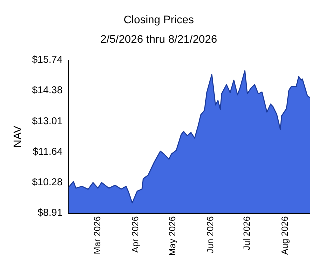 The height and width of the screenshot is (267, 324). What do you see at coordinates (159, 20) in the screenshot?
I see `chart-title: Closing Prices` at bounding box center [159, 20].